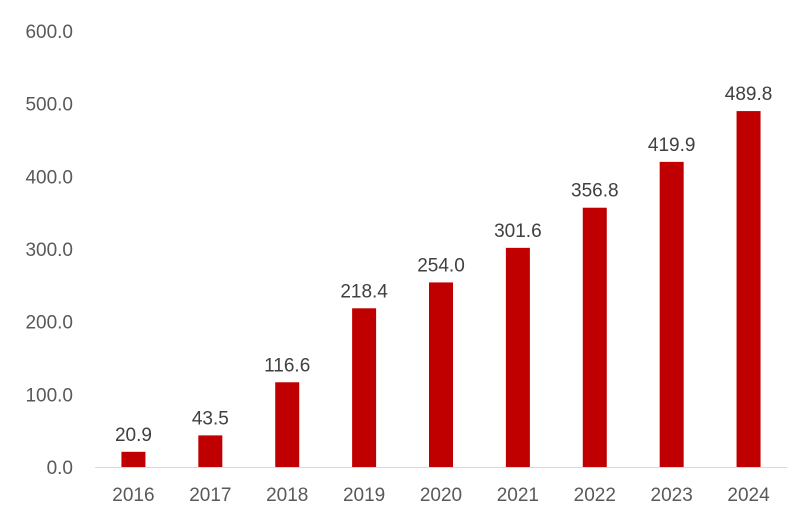  I want to click on y-tick-label: 600.0, so click(49, 32).